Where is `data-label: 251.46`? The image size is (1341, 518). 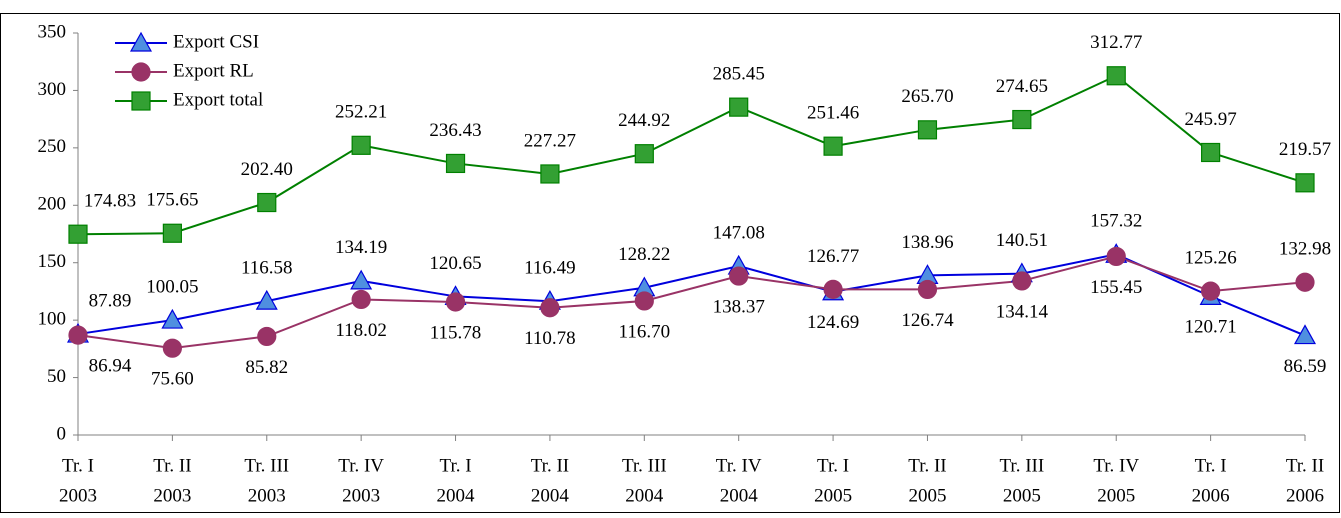
data-label: 251.46 is located at coordinates (833, 113).